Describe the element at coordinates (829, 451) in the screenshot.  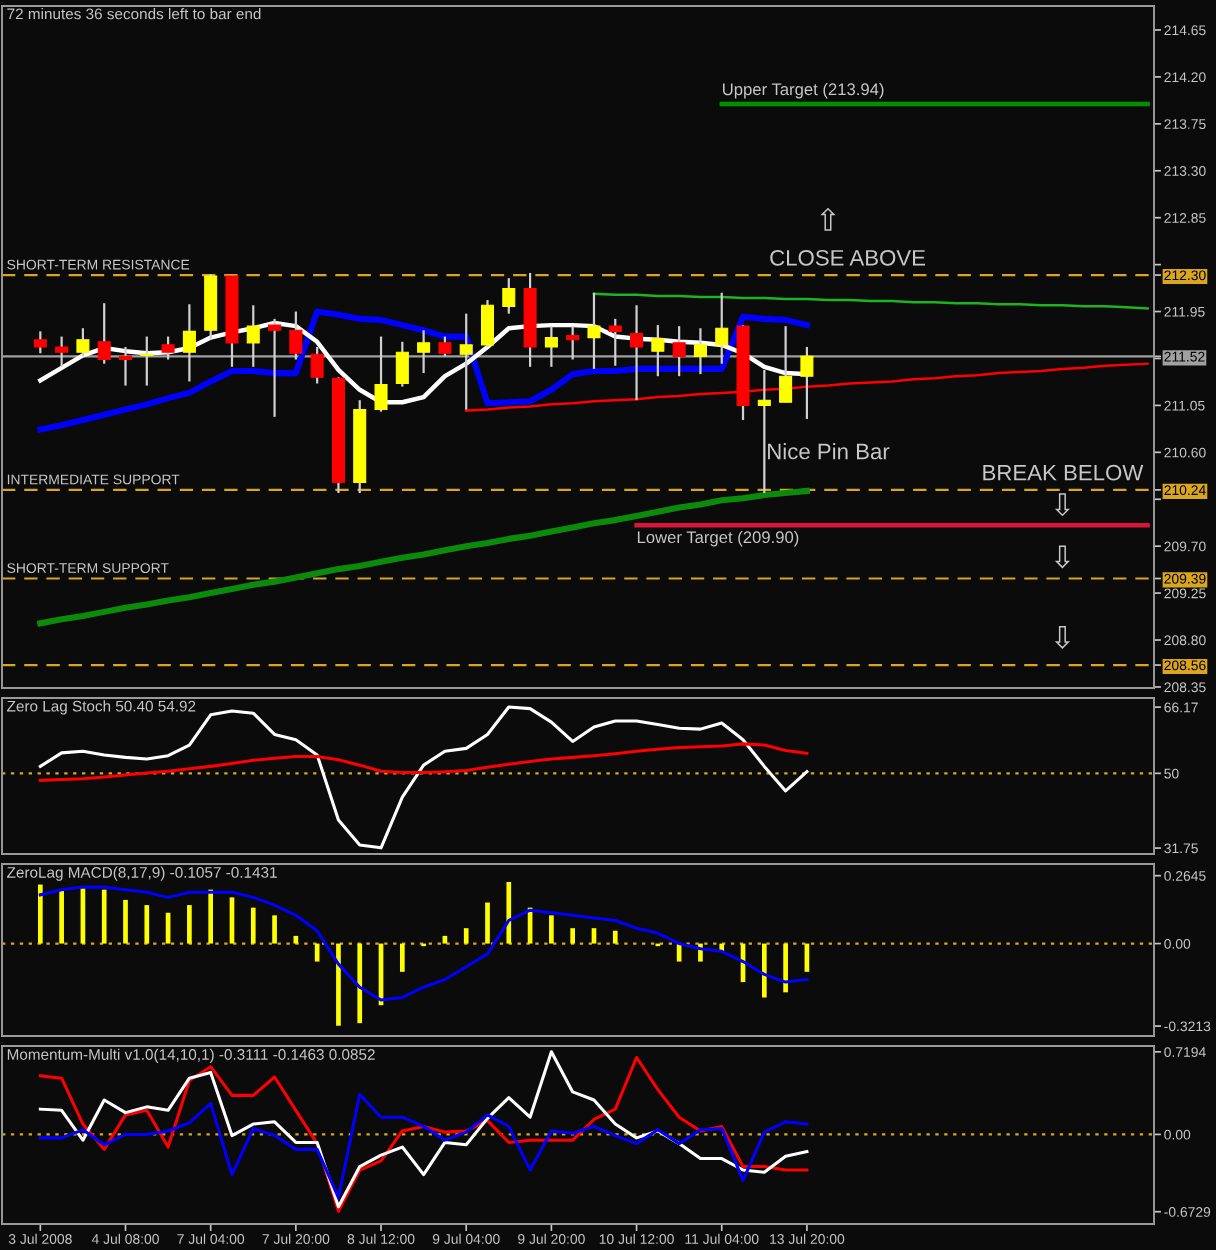
I see `annotation: Nice Pin Bar` at that location.